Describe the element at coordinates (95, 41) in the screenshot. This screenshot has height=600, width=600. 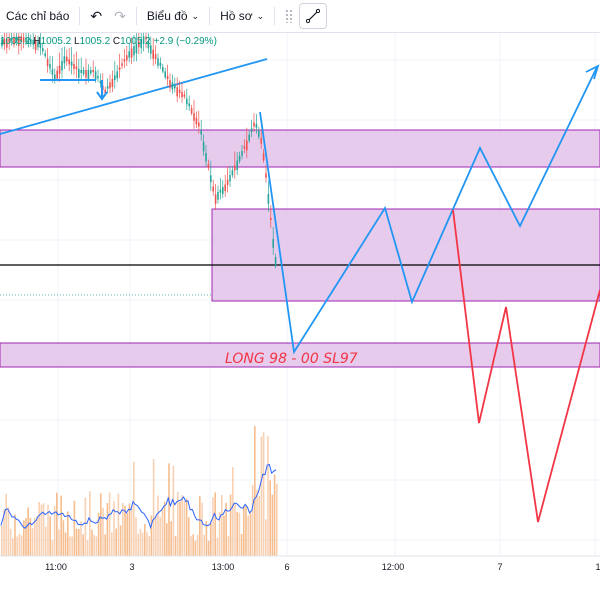
I see `legend-low: 1005.2` at that location.